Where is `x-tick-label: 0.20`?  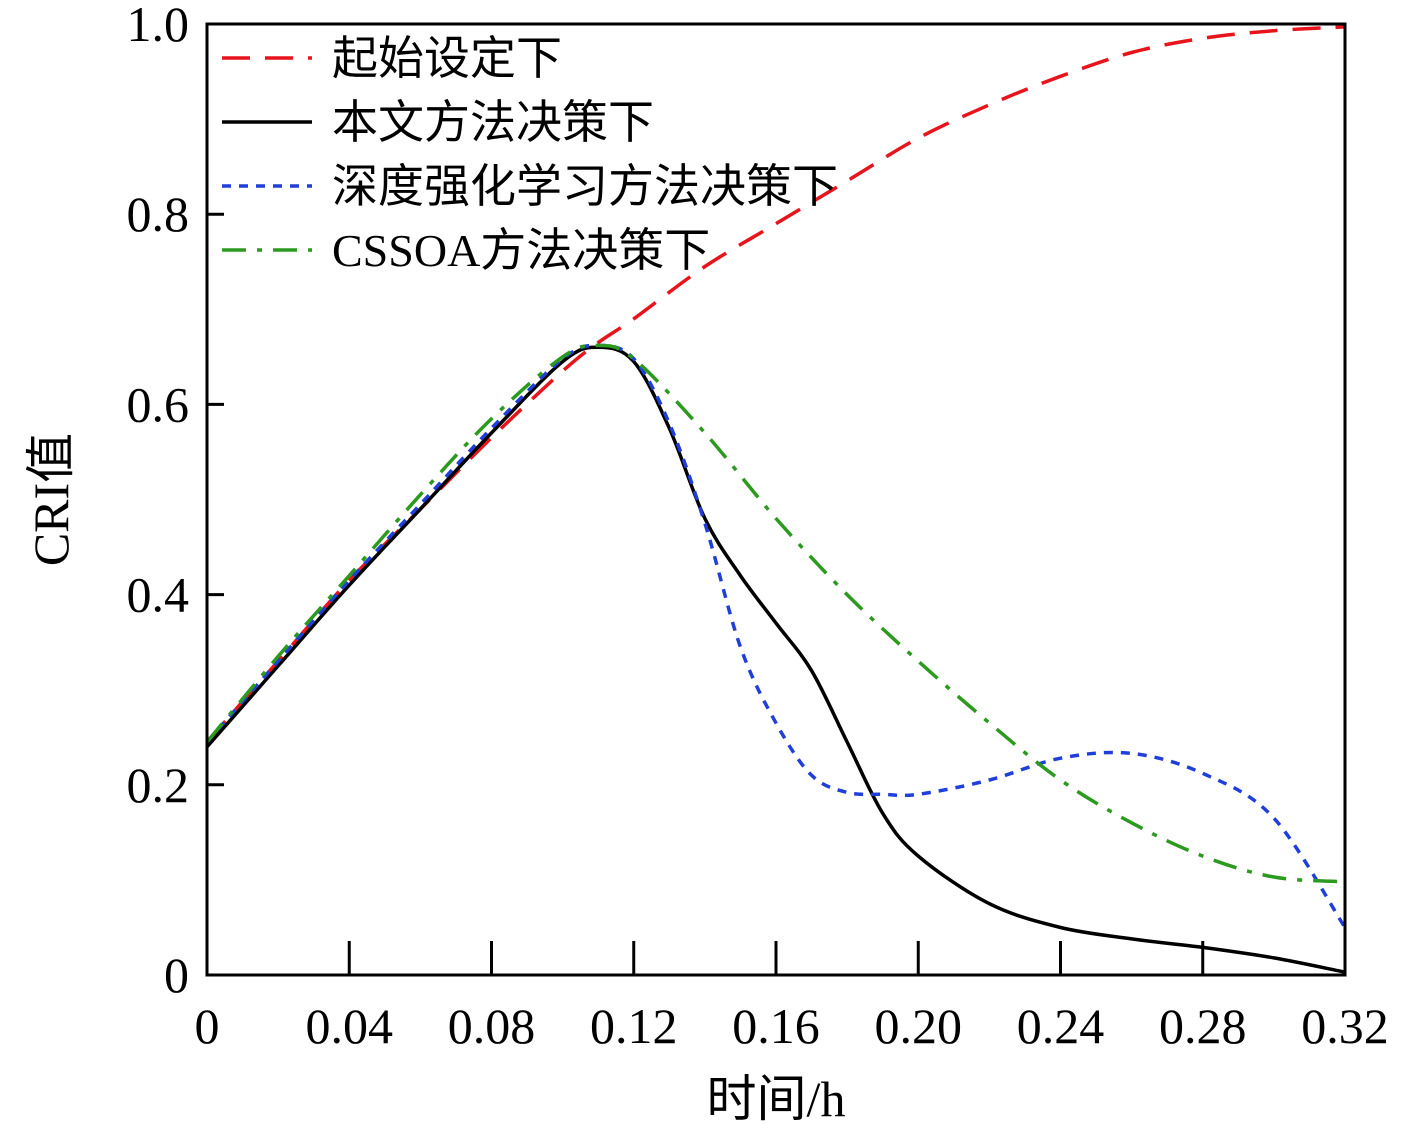 x-tick-label: 0.20 is located at coordinates (919, 1026).